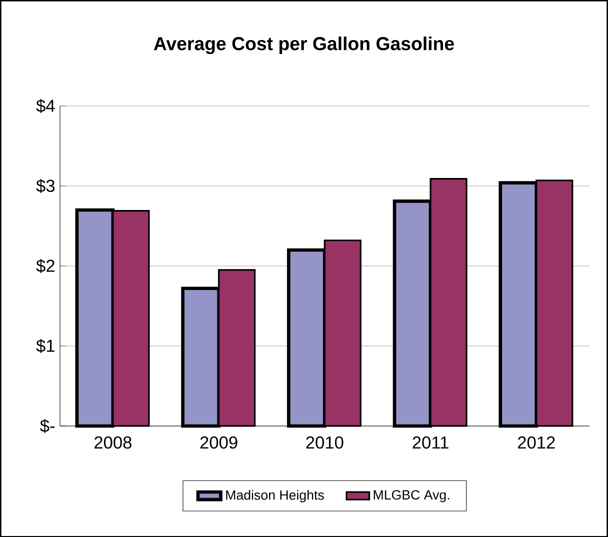  What do you see at coordinates (45, 105) in the screenshot?
I see `y-tick-label: $4` at bounding box center [45, 105].